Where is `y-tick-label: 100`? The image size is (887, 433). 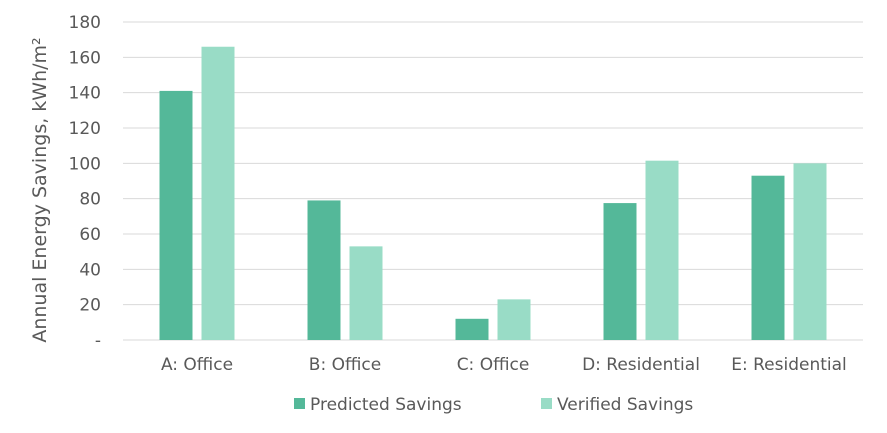
y-tick-label: 100 is located at coordinates (85, 164).